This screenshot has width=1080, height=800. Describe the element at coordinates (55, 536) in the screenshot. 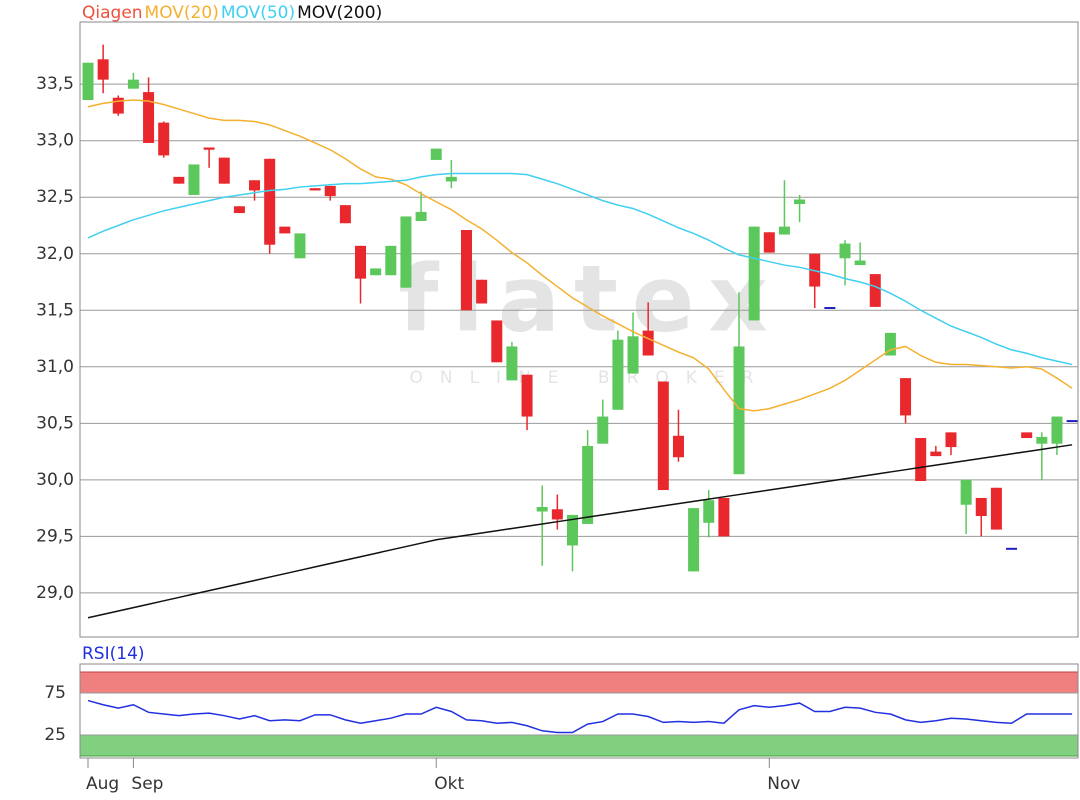

I see `y-tick-label: 29,5` at that location.